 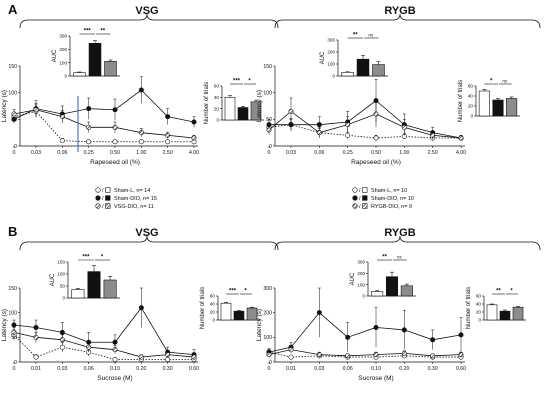 What do you see at coordinates (102, 258) in the screenshot?
I see `auc-sig-label: *` at bounding box center [102, 258].